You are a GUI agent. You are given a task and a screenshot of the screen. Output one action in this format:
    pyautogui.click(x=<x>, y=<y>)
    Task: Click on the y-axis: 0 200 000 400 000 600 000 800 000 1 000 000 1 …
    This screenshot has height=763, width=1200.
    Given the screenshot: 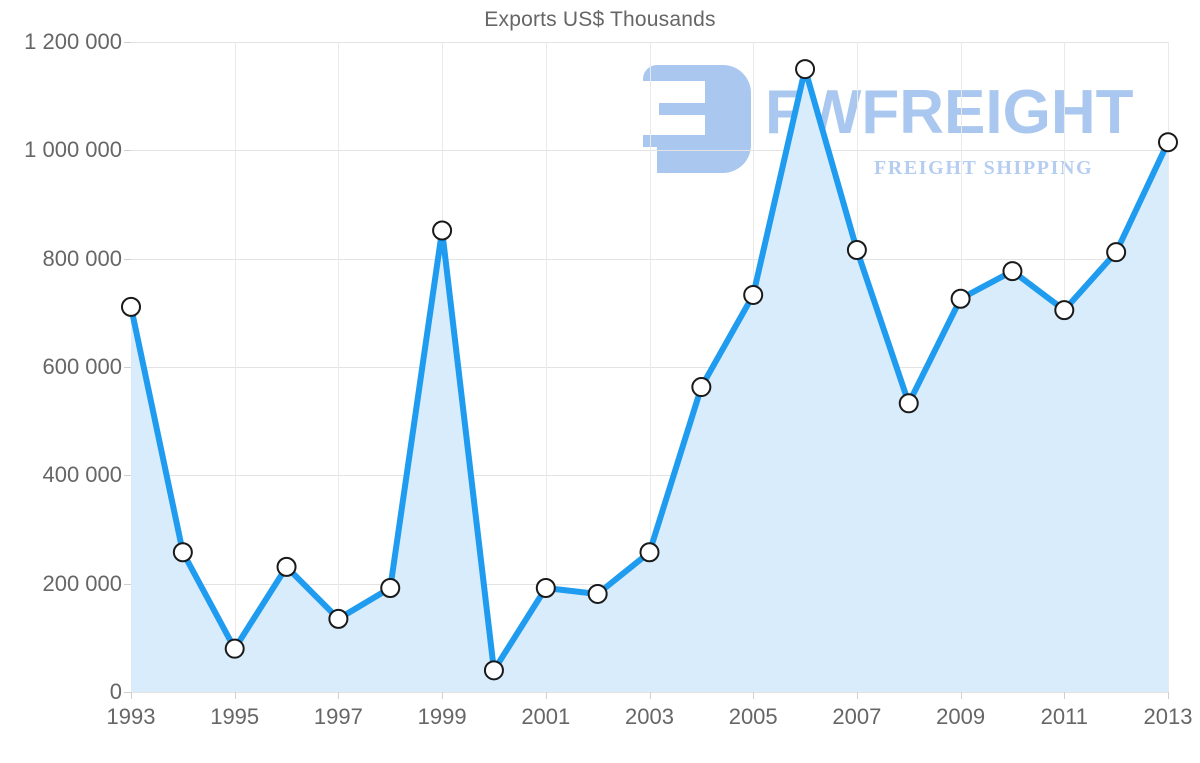 What is the action you would take?
    pyautogui.click(x=61, y=381)
    